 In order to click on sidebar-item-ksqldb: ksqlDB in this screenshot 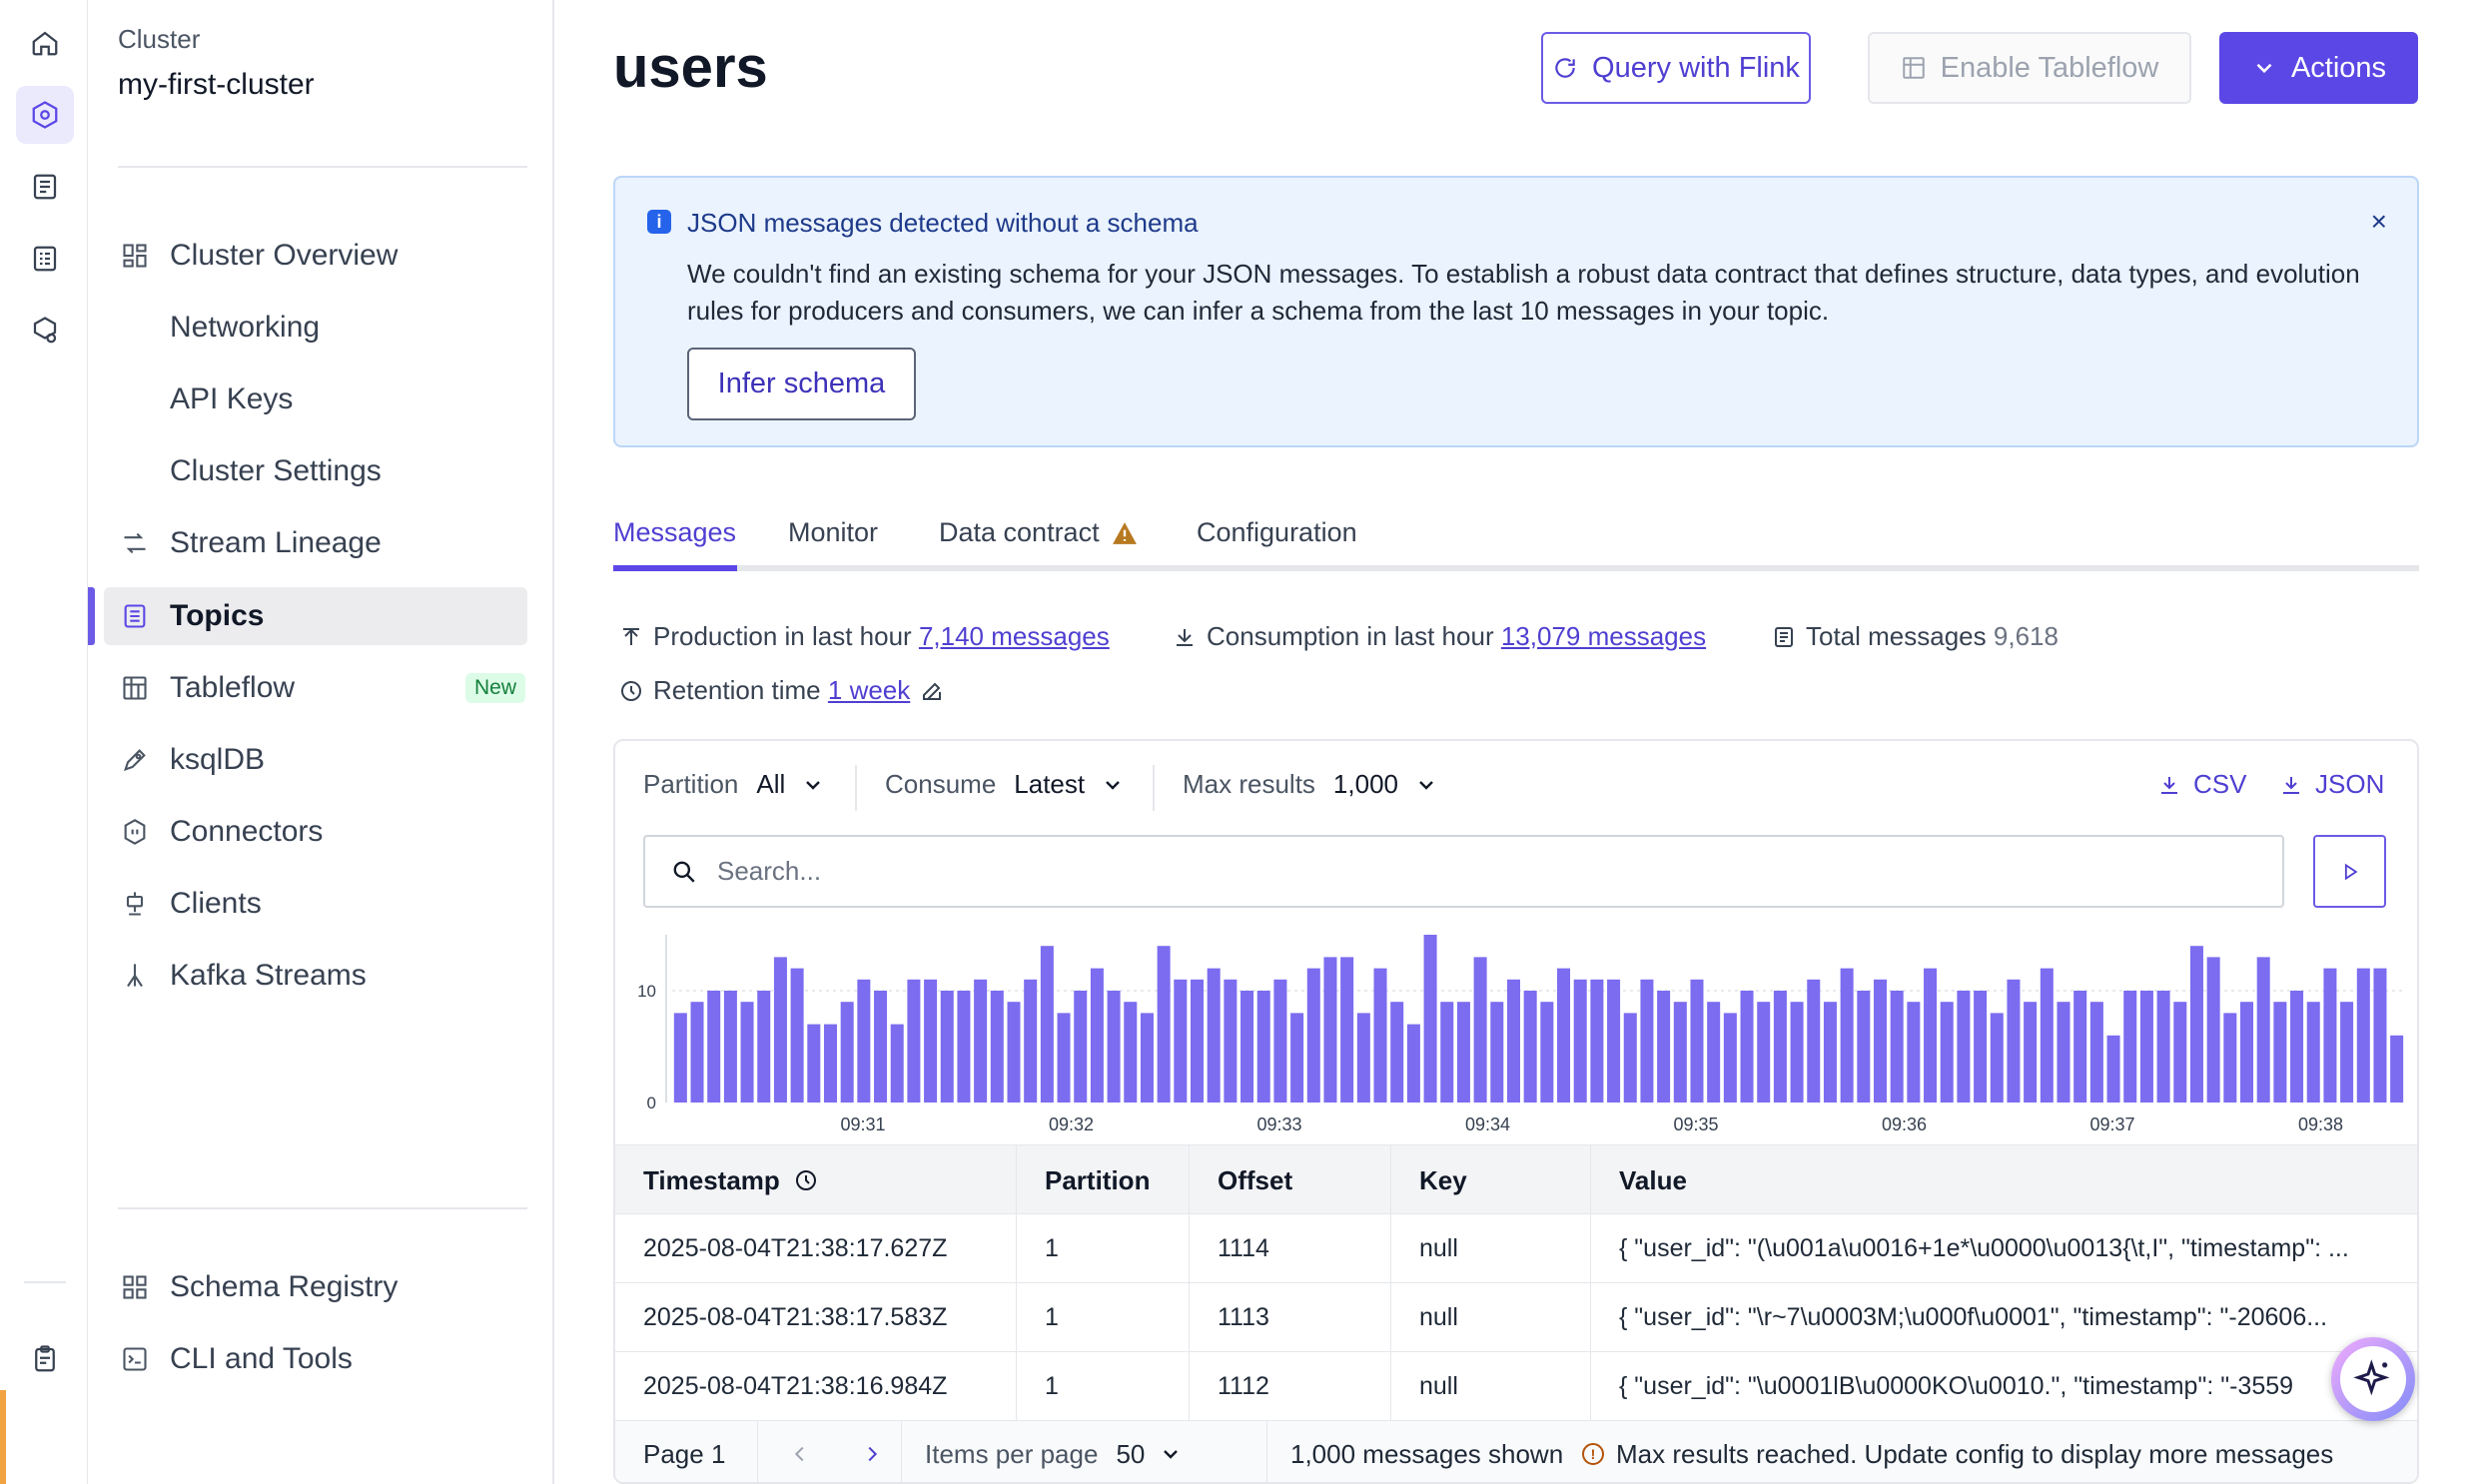, I will do `click(327, 760)`.